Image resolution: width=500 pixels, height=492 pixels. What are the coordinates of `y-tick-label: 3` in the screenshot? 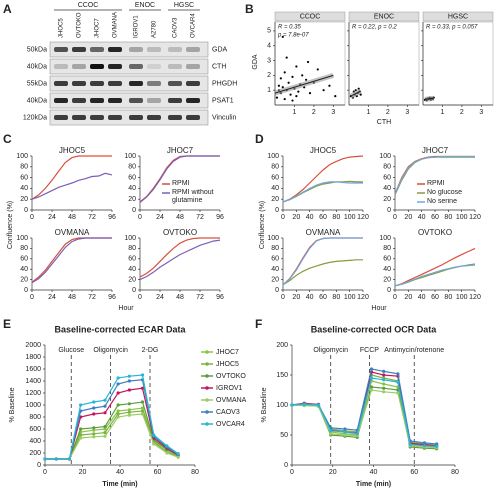 It's located at (269, 60).